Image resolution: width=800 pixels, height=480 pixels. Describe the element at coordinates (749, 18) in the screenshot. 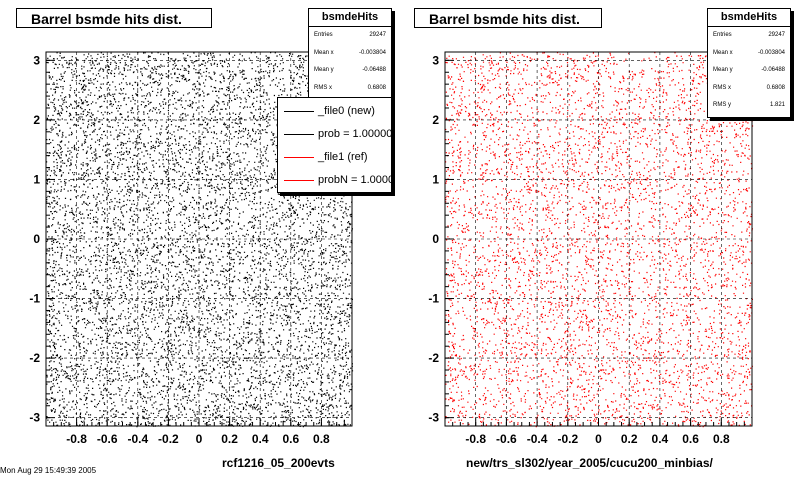

I see `right-stats-name: bsmdeHits` at that location.